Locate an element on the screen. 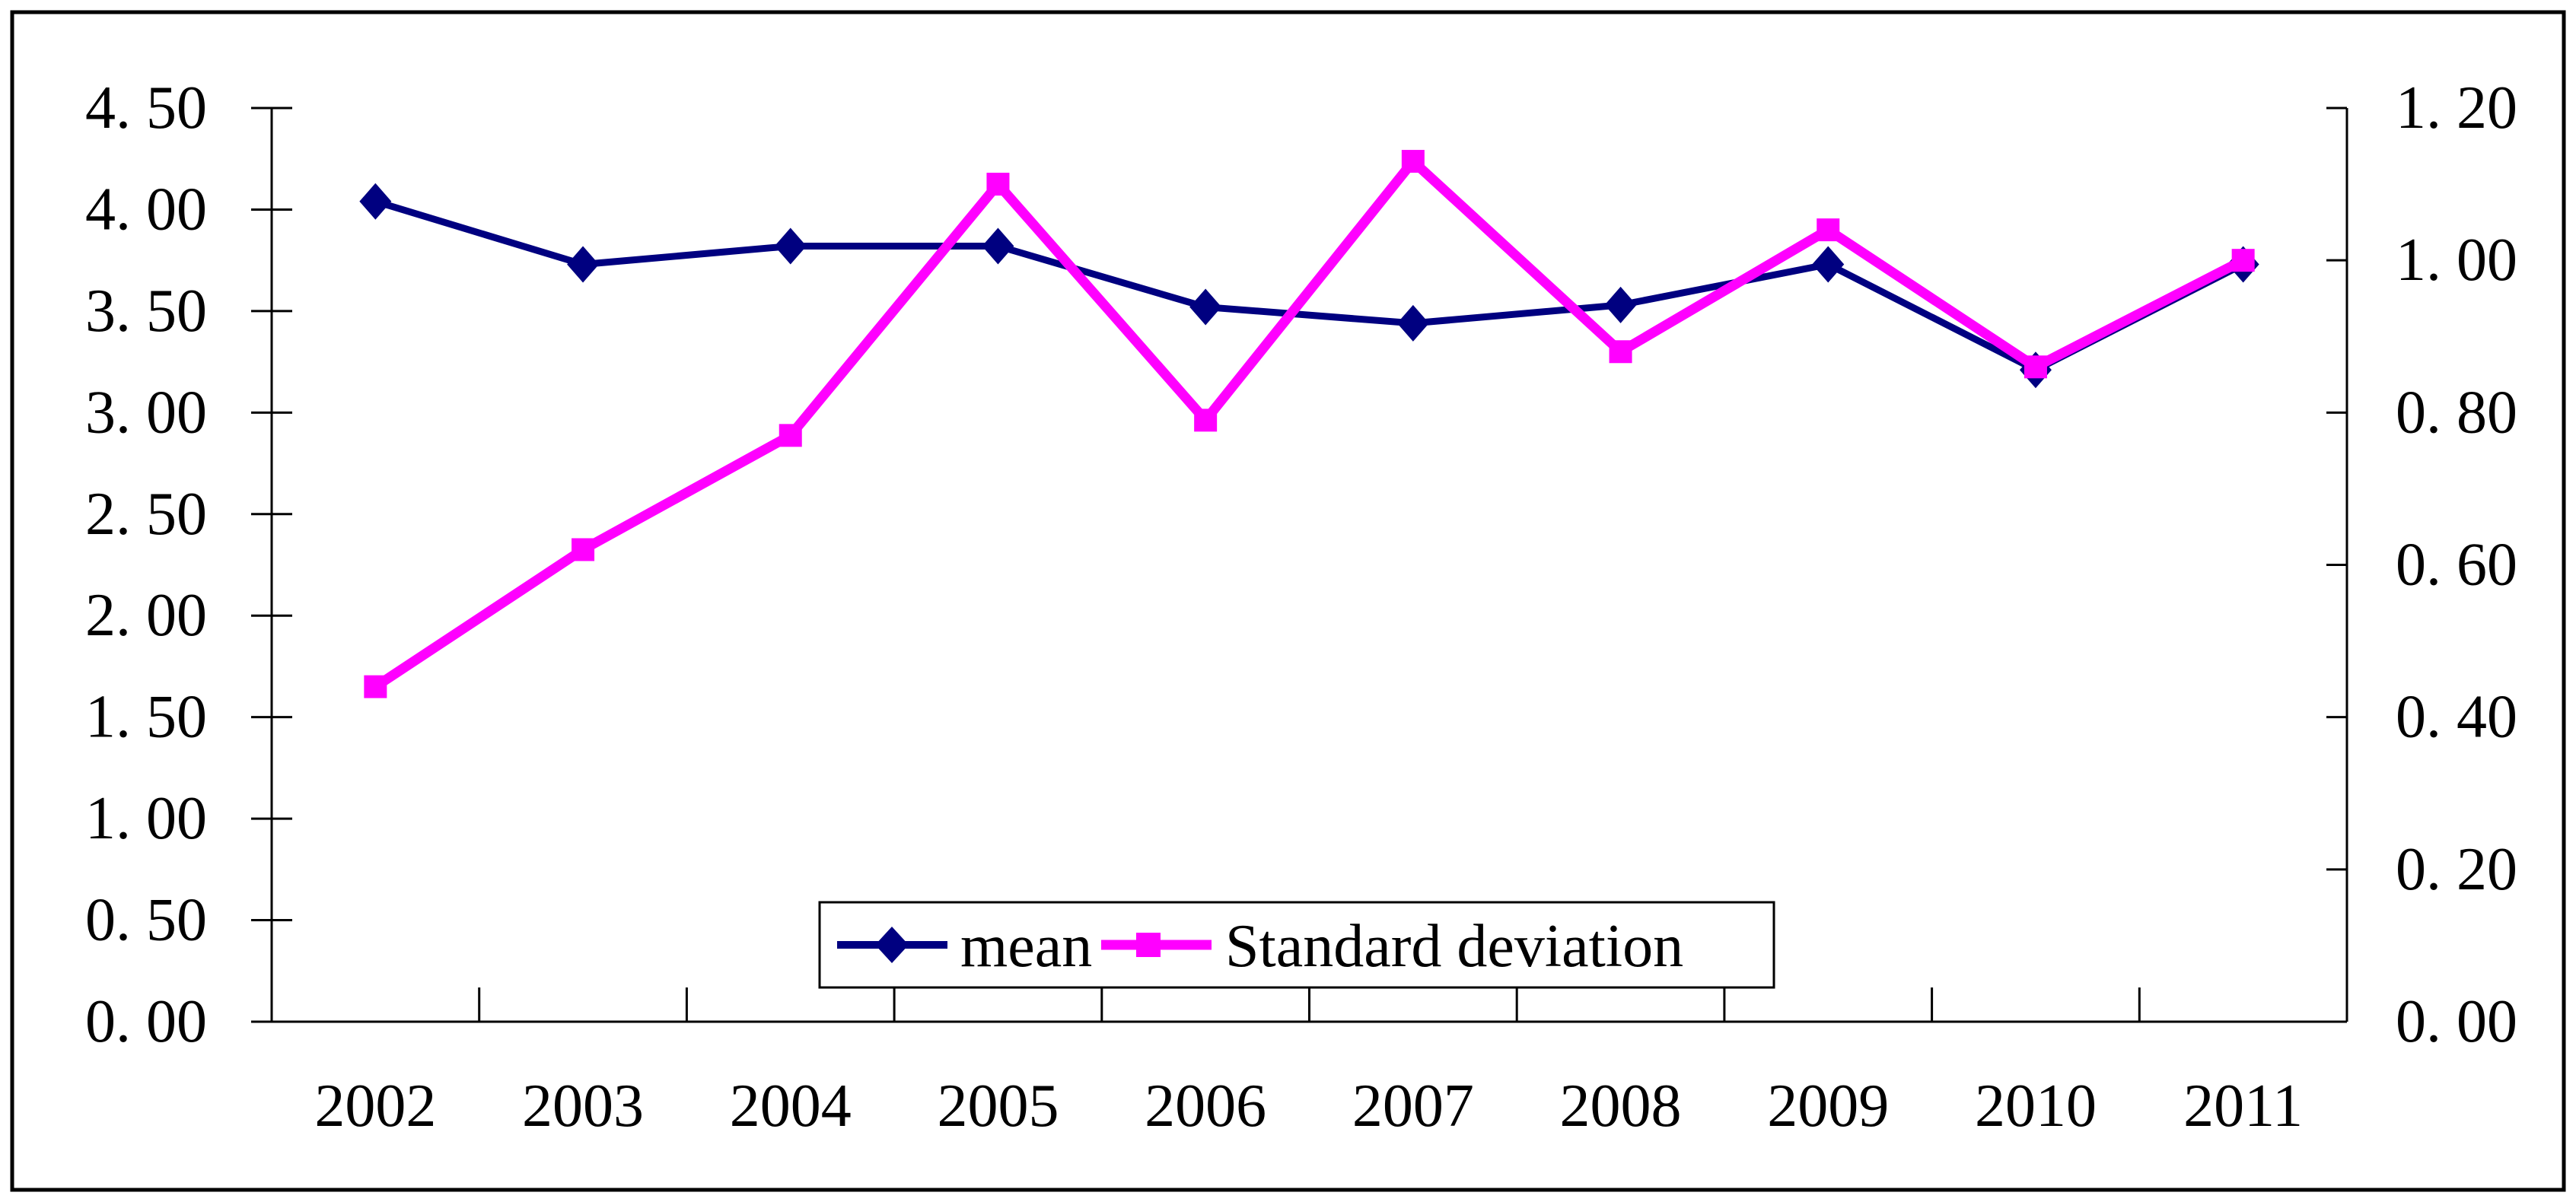  x-axis-tick-label: 2002 is located at coordinates (375, 1106).